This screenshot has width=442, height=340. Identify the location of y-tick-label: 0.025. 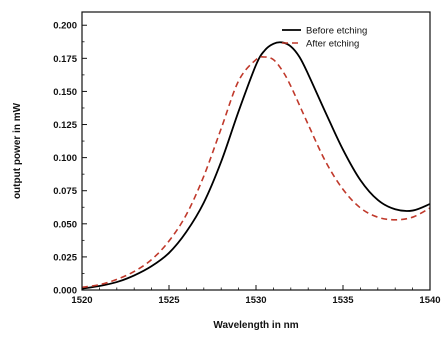
(65, 257).